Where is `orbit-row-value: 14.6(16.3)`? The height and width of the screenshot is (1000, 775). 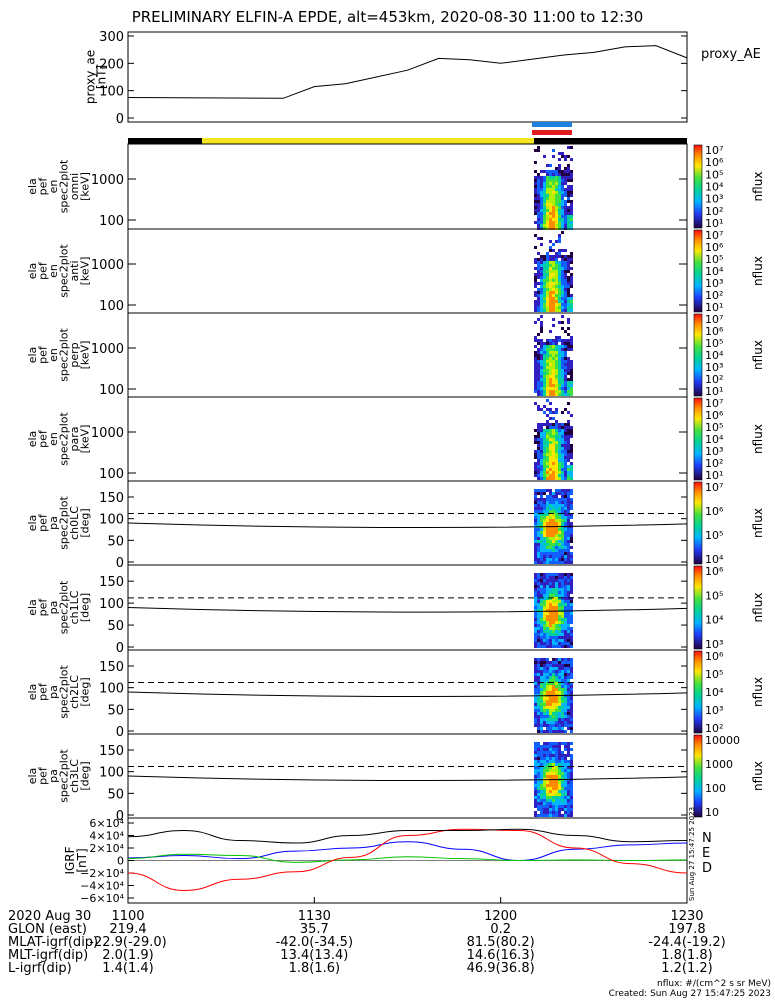
orbit-row-value: 14.6(16.3) is located at coordinates (500, 955).